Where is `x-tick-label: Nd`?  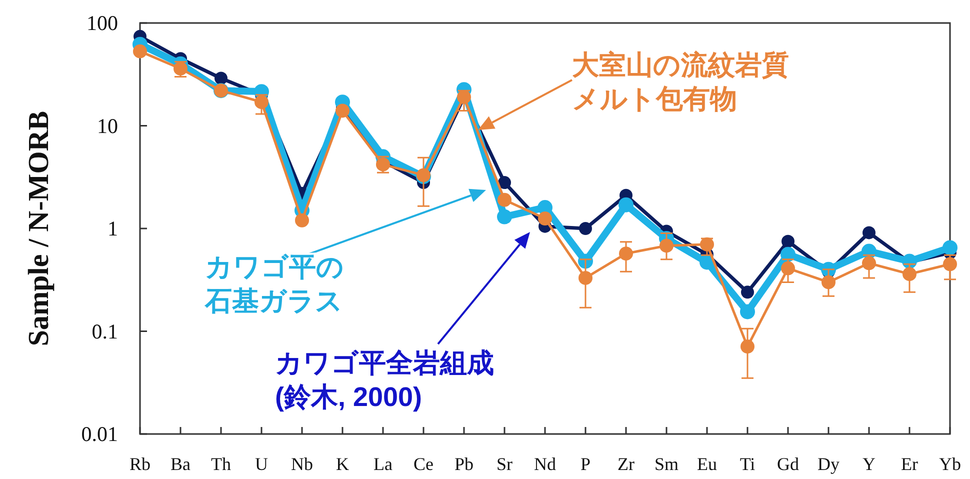 x-tick-label: Nd is located at coordinates (545, 464).